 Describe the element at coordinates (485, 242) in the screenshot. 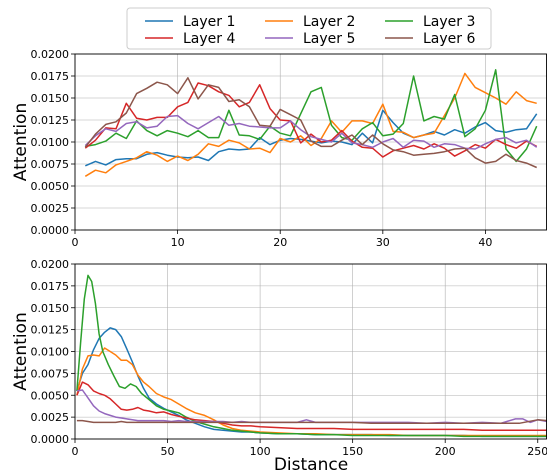

I see `x-tick-label: 40` at that location.